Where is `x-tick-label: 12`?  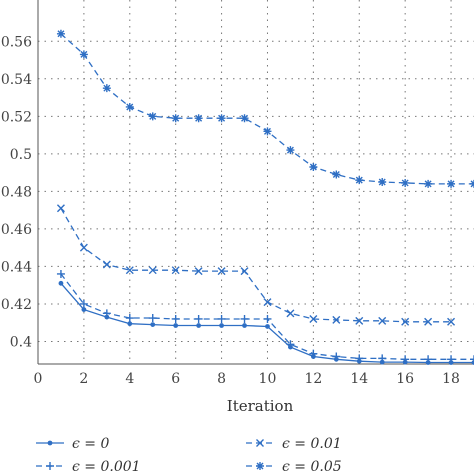
x-tick-label: 12 is located at coordinates (313, 379).